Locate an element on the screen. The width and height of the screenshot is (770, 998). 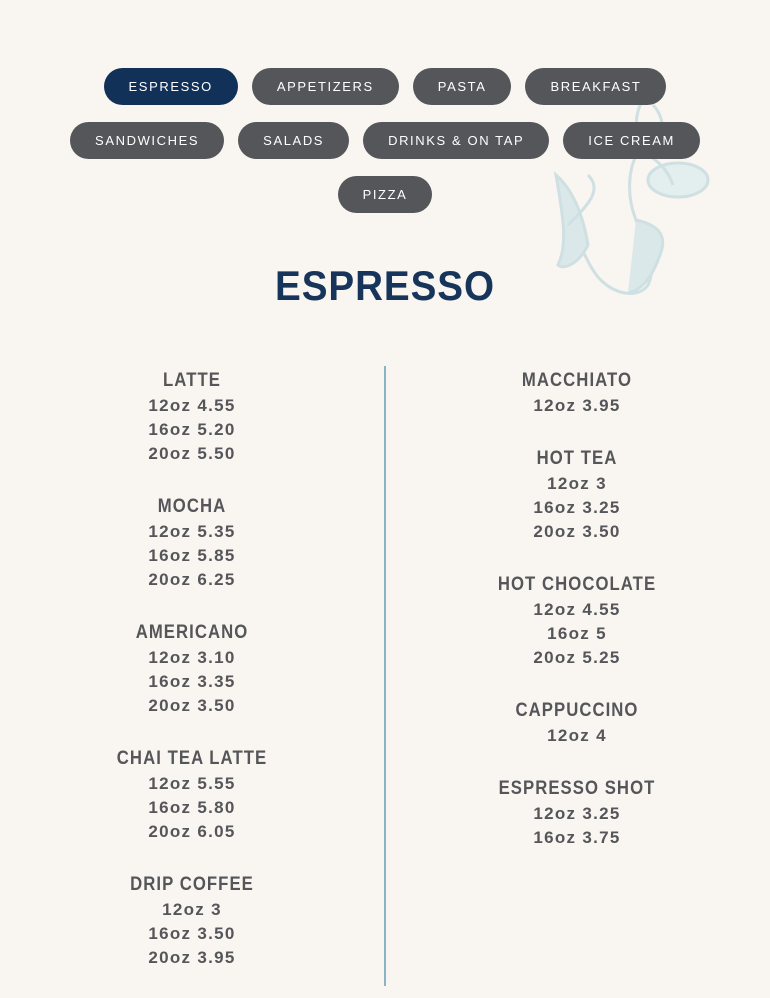
menu-item-price: 20oz 6.05 is located at coordinates (192, 831).